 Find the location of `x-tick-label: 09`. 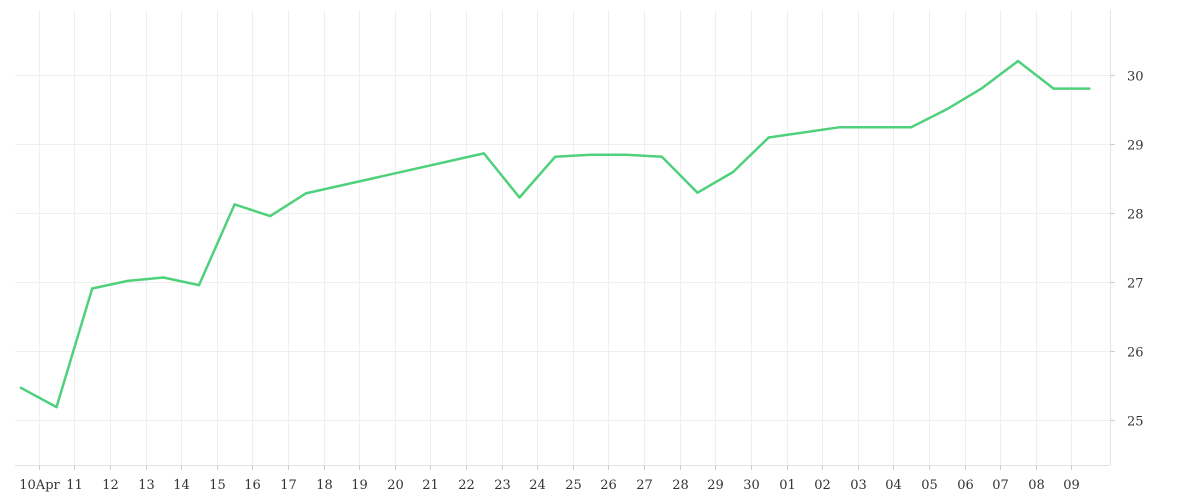

x-tick-label: 09 is located at coordinates (1071, 485).